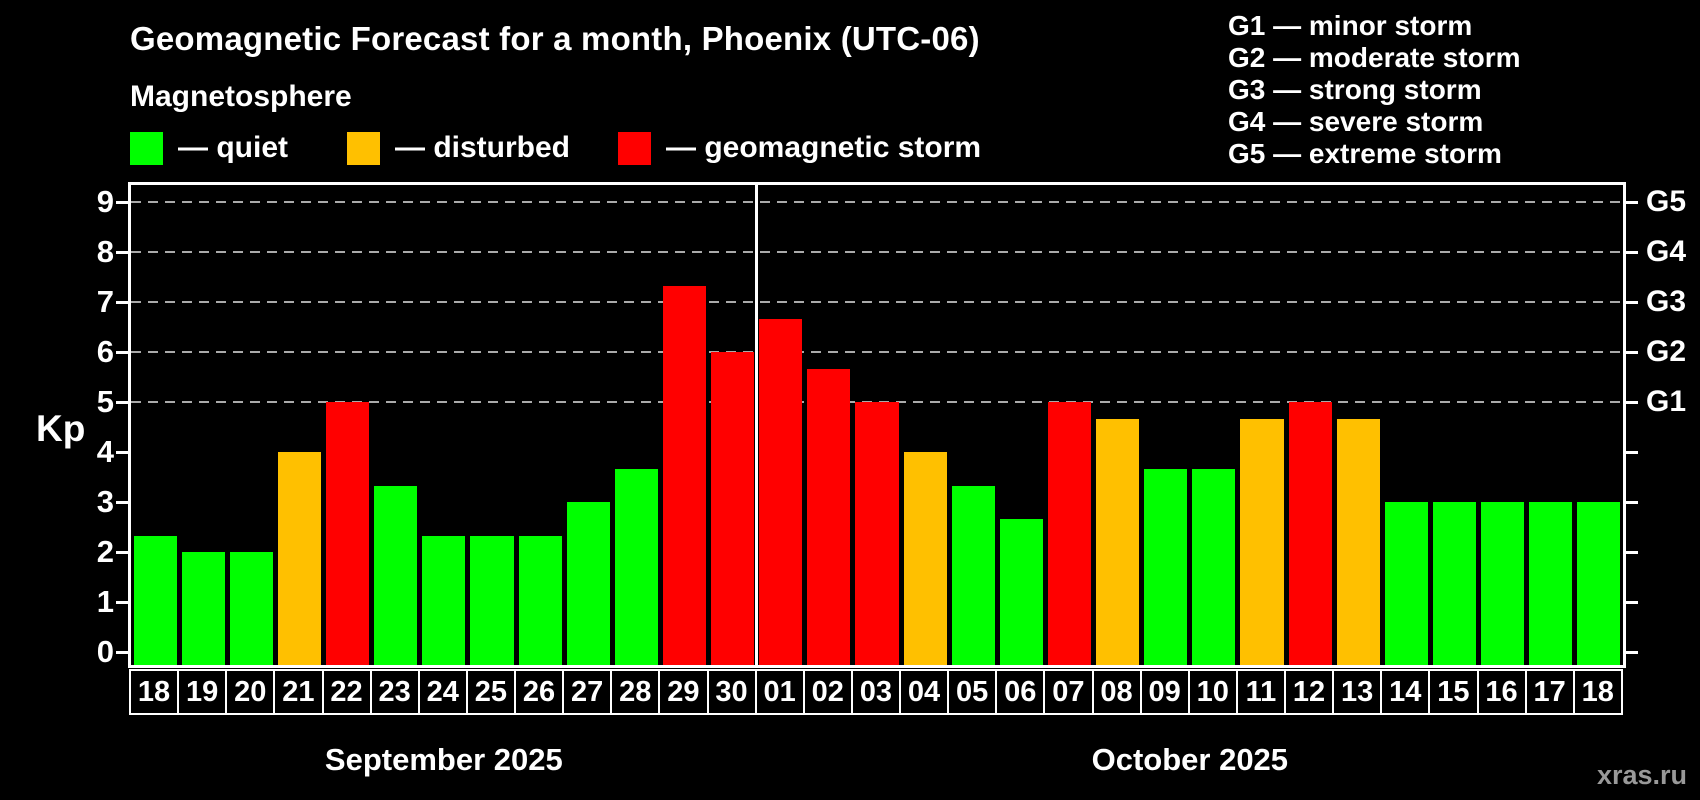 Image resolution: width=1700 pixels, height=800 pixels. I want to click on legend-label-quiet: — quiet, so click(233, 147).